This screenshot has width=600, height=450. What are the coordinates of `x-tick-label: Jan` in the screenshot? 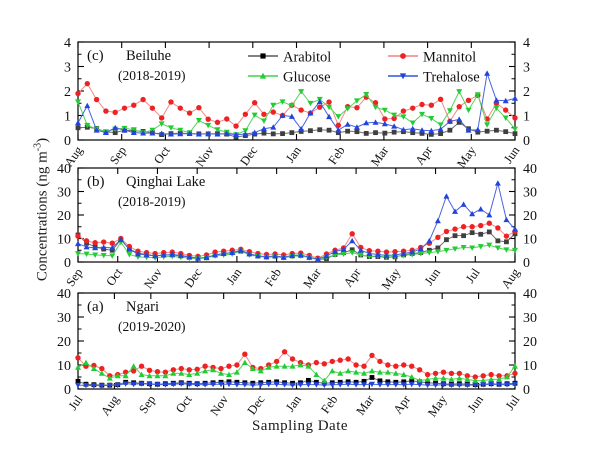 It's located at (293, 154).